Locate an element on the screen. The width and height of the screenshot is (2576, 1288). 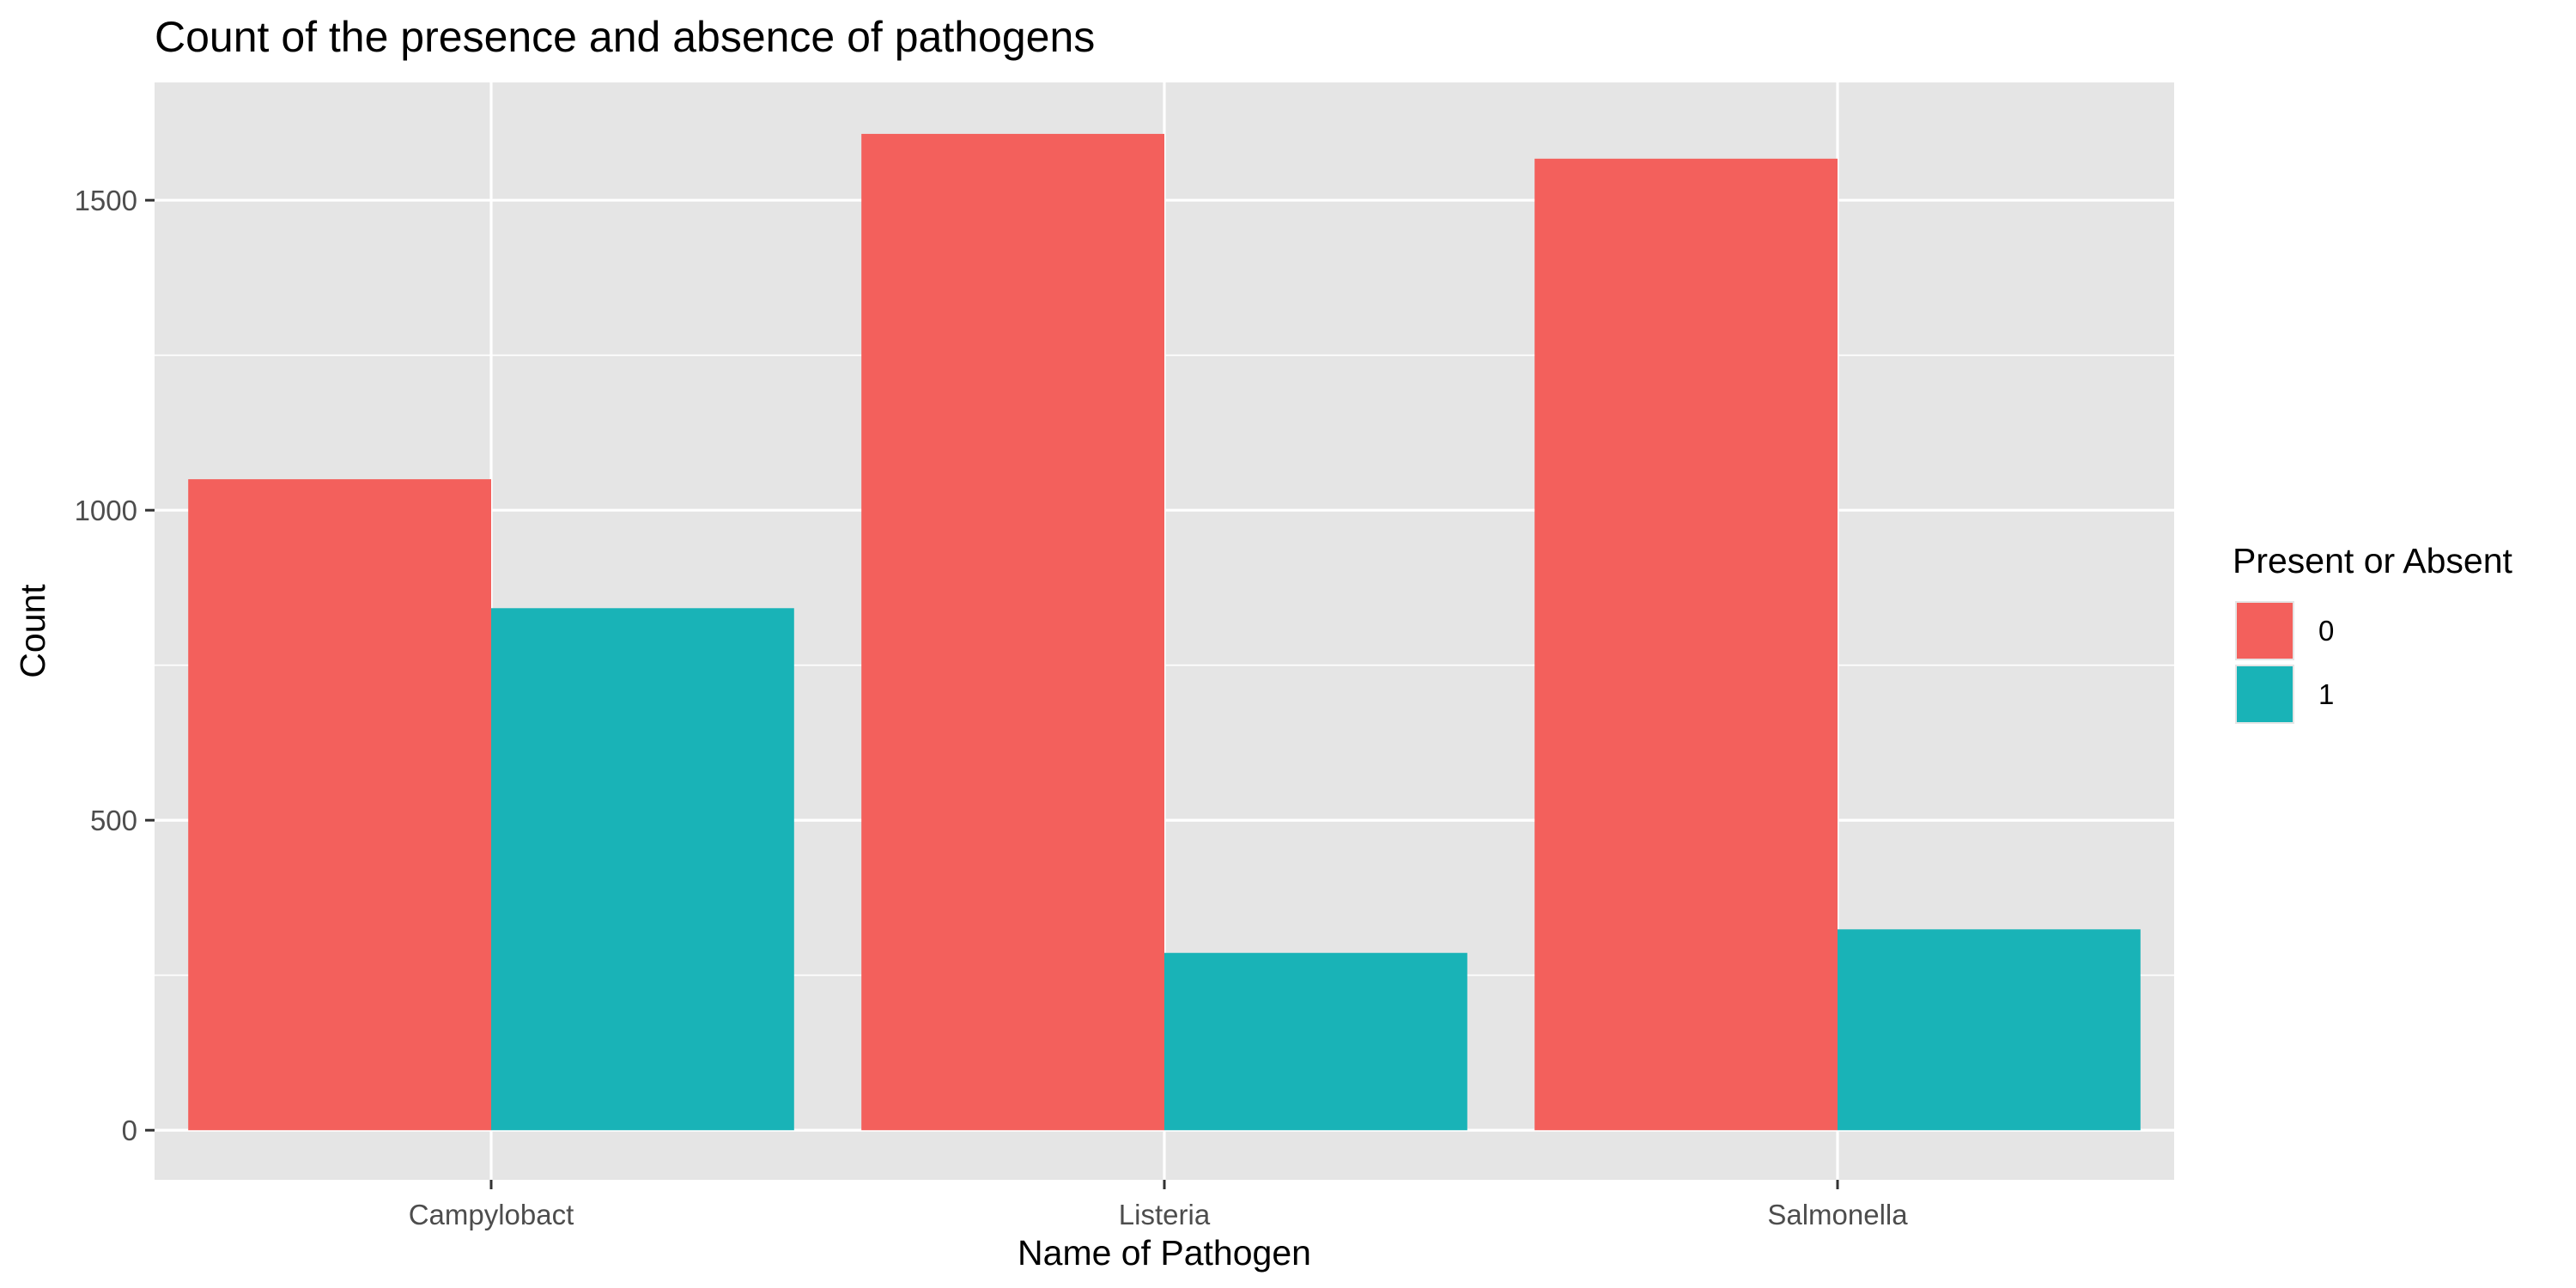
y-axis: 0 500 1000 1500 is located at coordinates (115, 665).